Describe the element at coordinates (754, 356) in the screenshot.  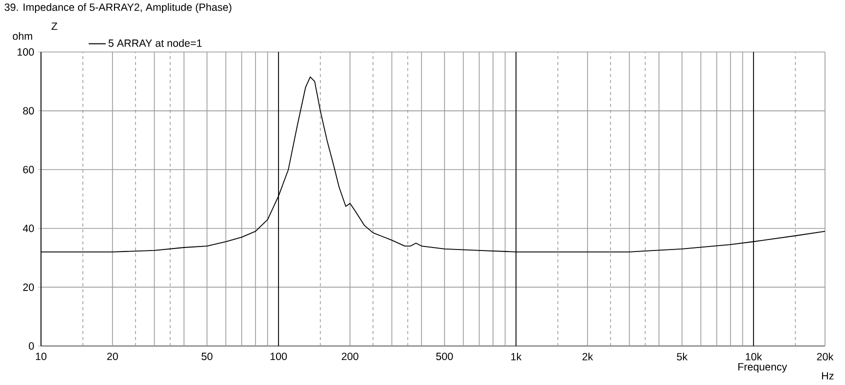
I see `x-tick-label: 10k` at that location.